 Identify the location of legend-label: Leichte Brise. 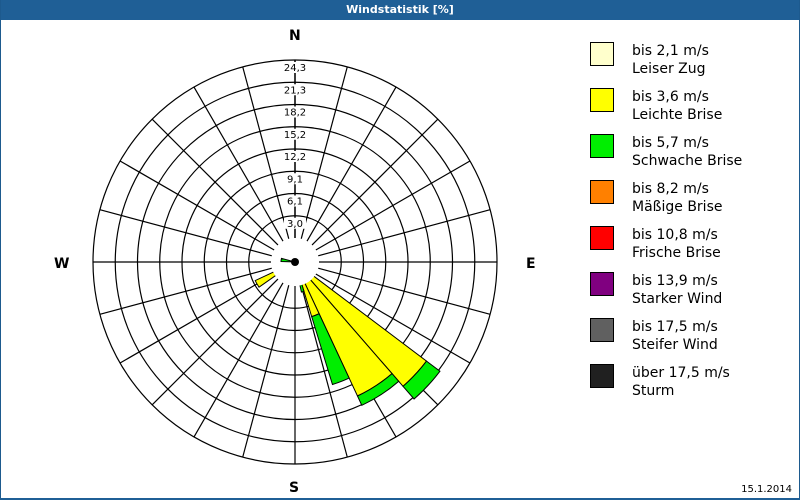
(677, 115).